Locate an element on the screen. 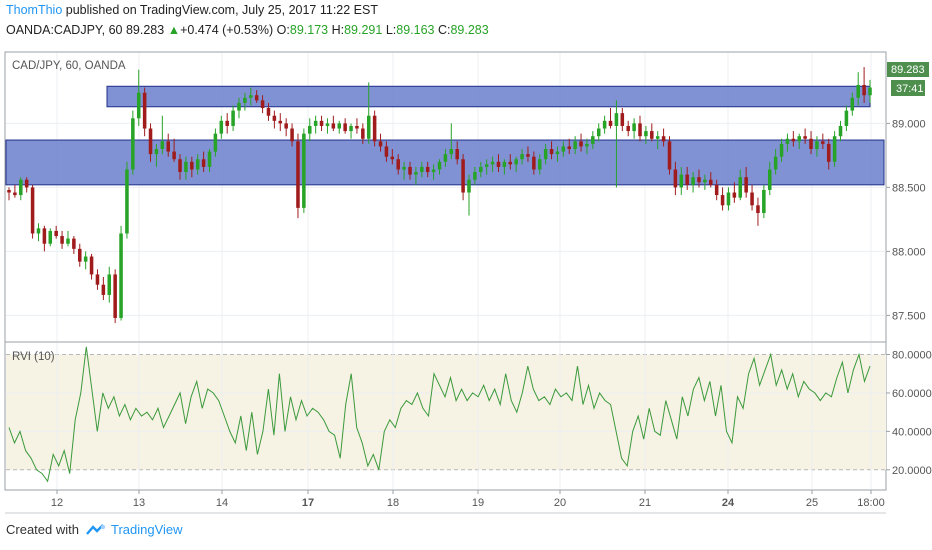  low-value: 89.163 is located at coordinates (415, 30).